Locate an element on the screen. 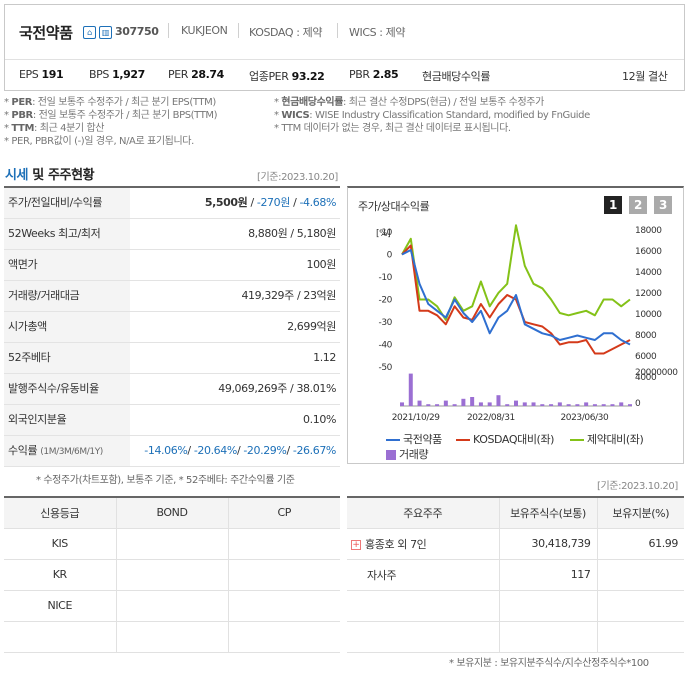 The width and height of the screenshot is (691, 673). credit-table: 신용등급 BOND CP KIS KR NICE is located at coordinates (172, 574).